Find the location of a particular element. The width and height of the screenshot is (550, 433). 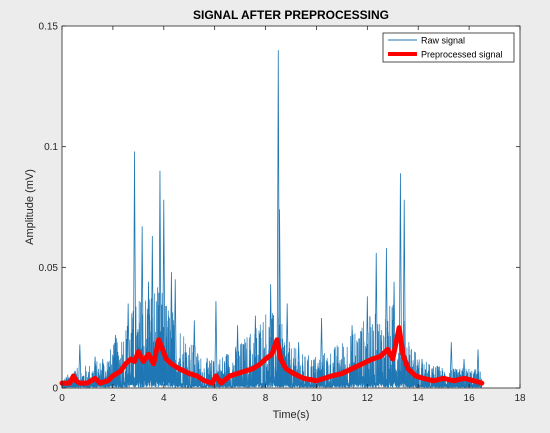

preprocessed-signal-line is located at coordinates (272, 355).